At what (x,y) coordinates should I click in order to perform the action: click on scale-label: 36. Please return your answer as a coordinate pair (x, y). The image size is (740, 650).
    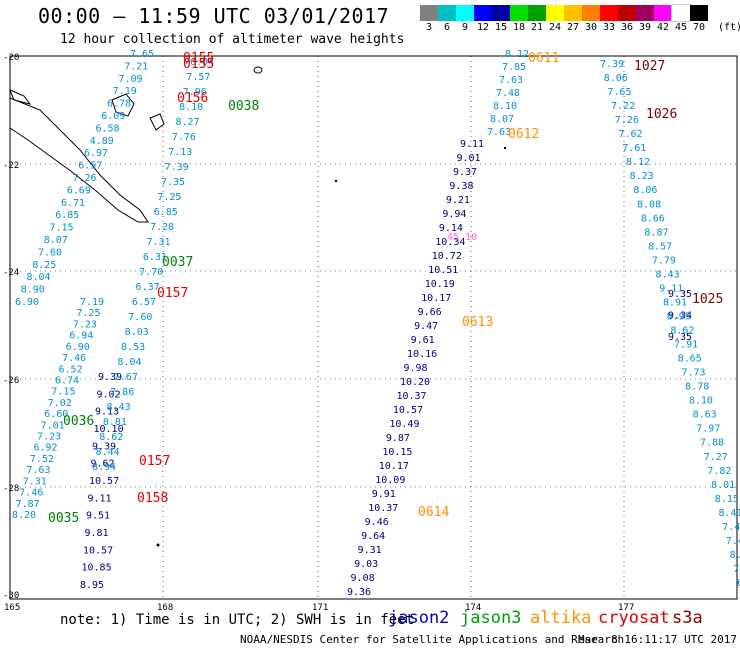
    Looking at the image, I should click on (627, 27).